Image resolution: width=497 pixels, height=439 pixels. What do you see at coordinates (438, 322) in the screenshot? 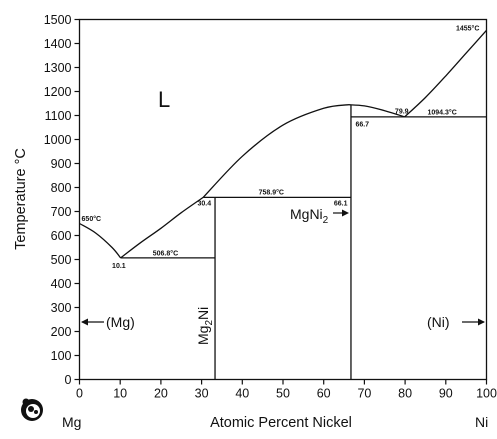
I see `phase-label-ni-solid: (Ni)` at bounding box center [438, 322].